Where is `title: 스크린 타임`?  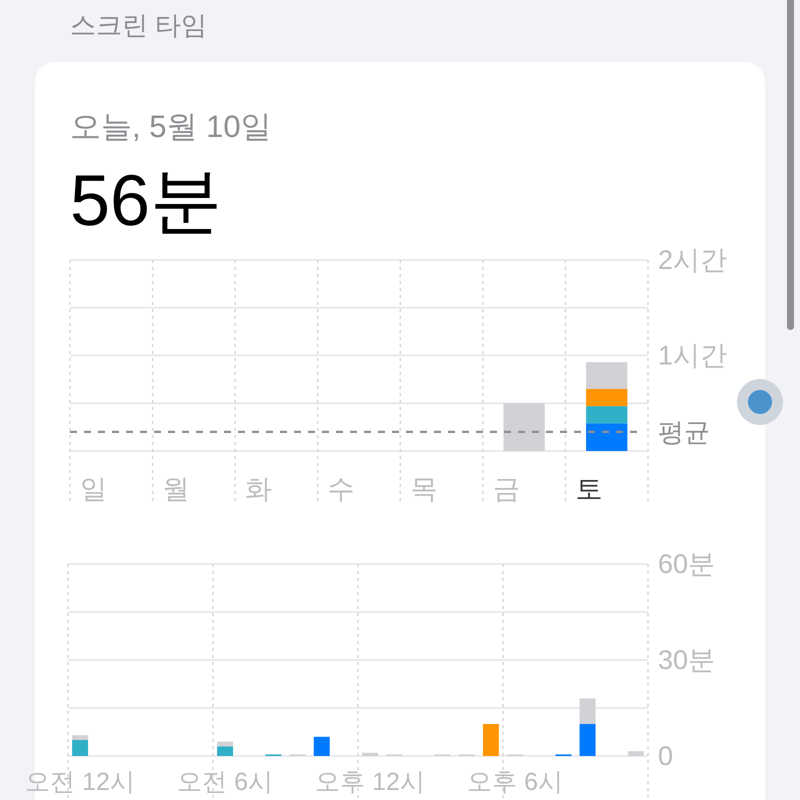
title: 스크린 타임 is located at coordinates (139, 25).